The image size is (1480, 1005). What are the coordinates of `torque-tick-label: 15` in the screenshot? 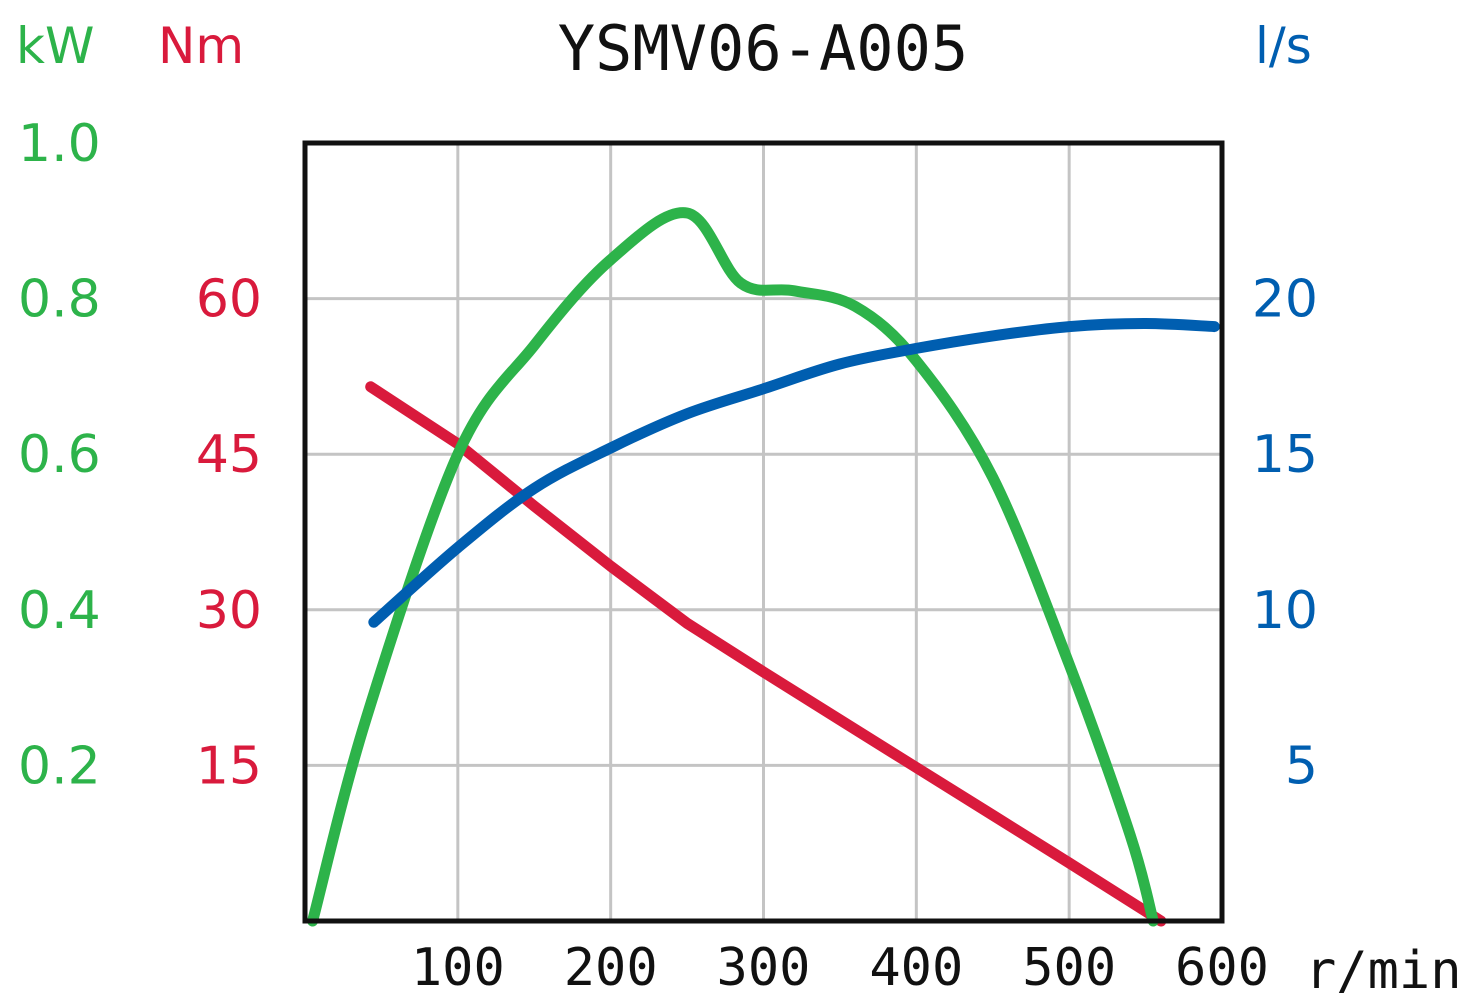 It's located at (229, 766).